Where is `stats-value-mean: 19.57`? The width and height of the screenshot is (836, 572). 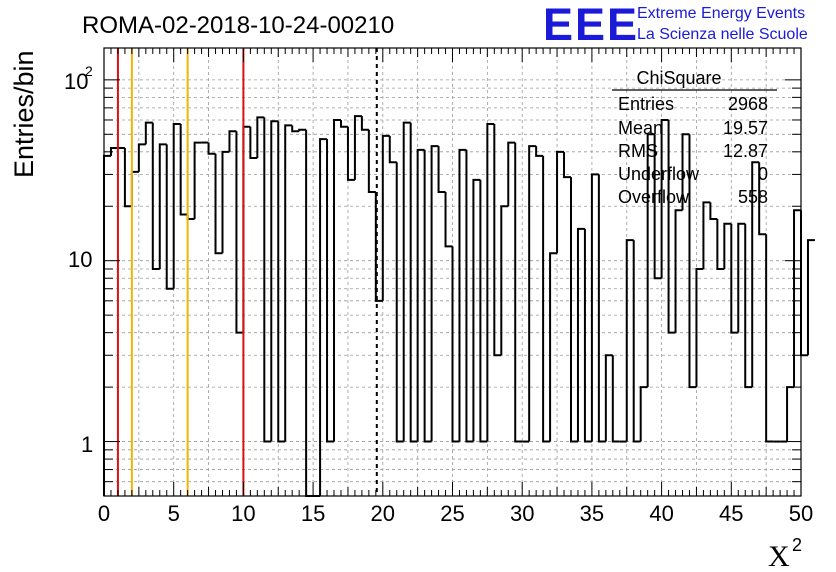
stats-value-mean: 19.57 is located at coordinates (745, 128).